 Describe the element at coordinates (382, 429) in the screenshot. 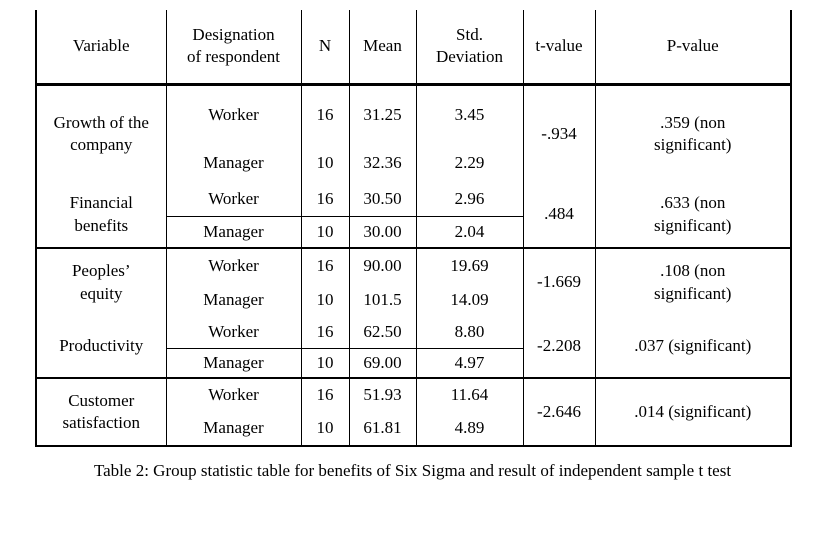

I see `mean-cell: 61.81` at that location.